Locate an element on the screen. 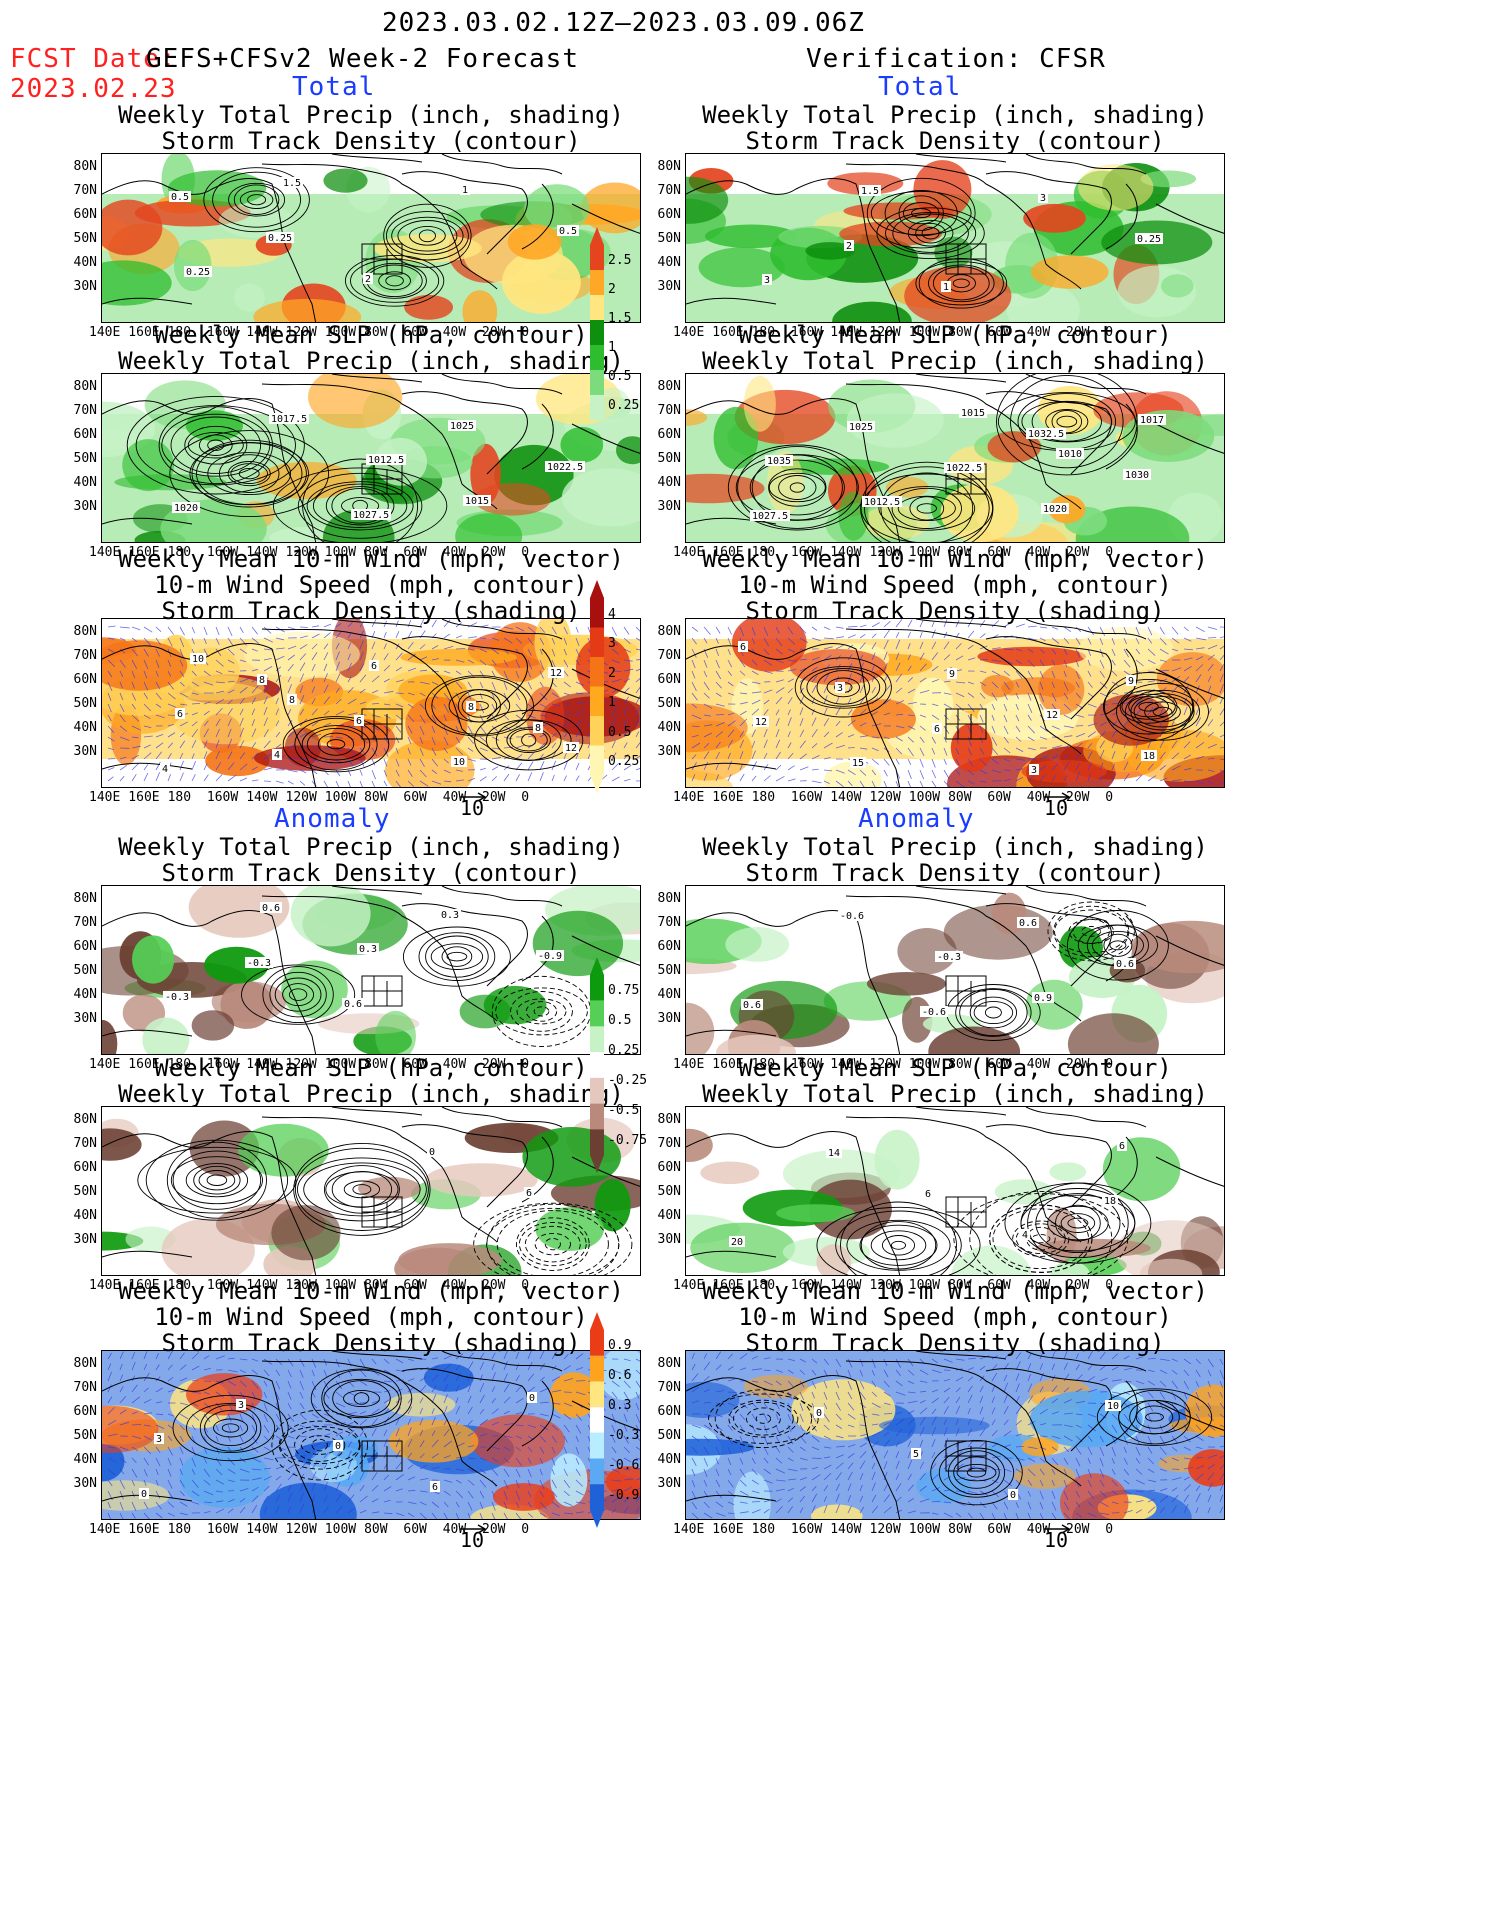 The image size is (1487, 1925). colorbar-label: 0.5 is located at coordinates (620, 1020).